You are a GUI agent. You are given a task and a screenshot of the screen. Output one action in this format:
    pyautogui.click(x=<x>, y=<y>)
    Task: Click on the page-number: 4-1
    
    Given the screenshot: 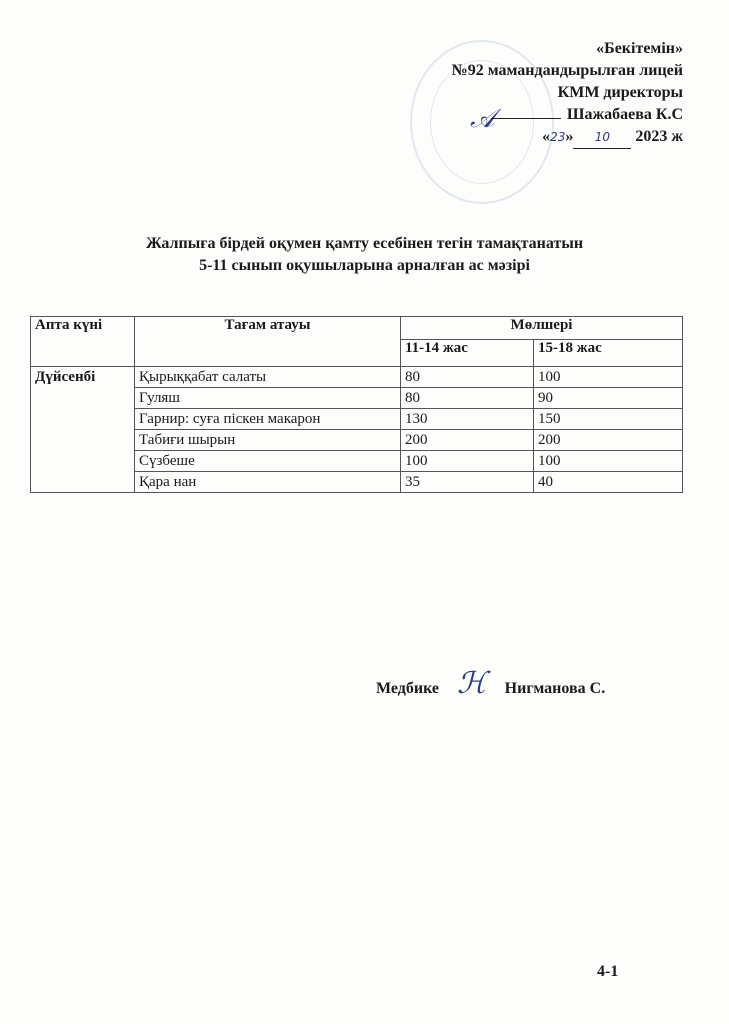 What is the action you would take?
    pyautogui.click(x=608, y=971)
    